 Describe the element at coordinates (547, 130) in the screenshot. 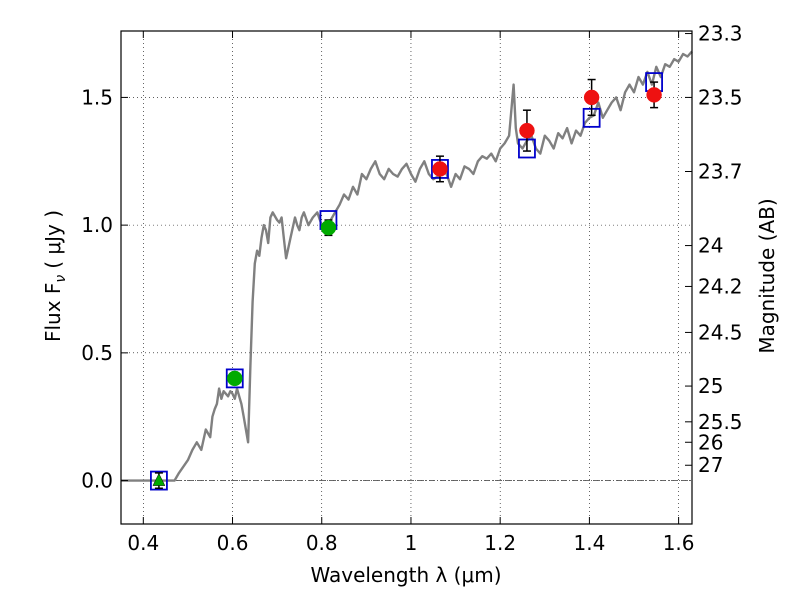

I see `series-observed-red-` at that location.